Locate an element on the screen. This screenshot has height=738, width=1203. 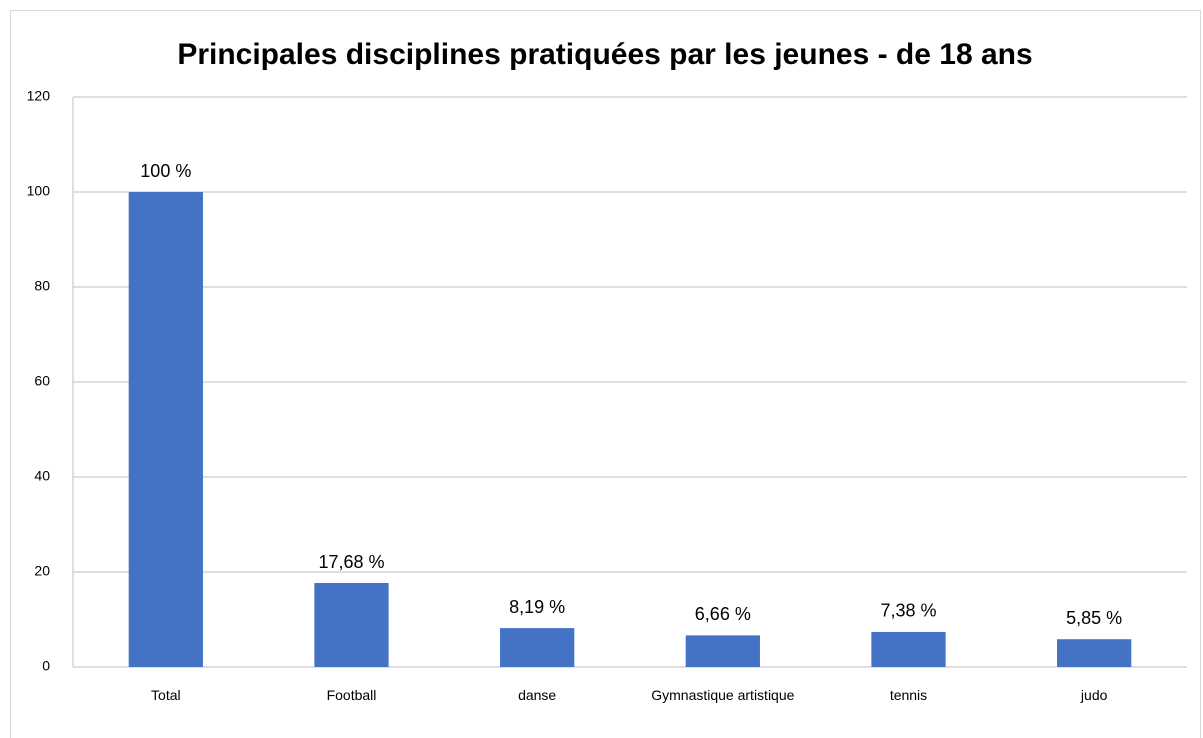
y-tick-label: 40 is located at coordinates (42, 476).